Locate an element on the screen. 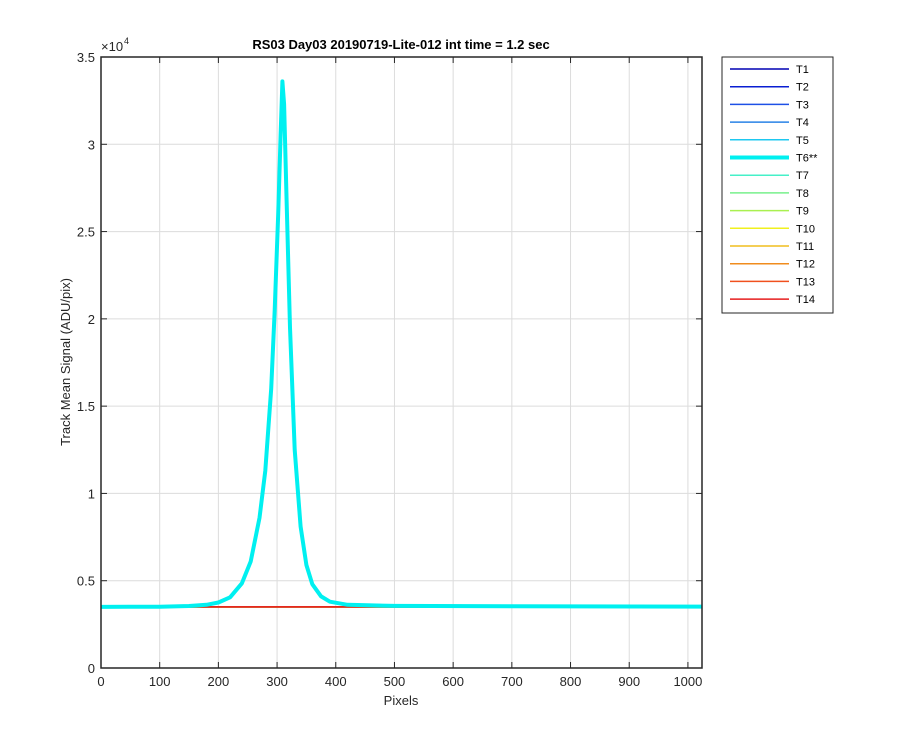 This screenshot has width=900, height=750. y-tick-label: 0.5 is located at coordinates (86, 581).